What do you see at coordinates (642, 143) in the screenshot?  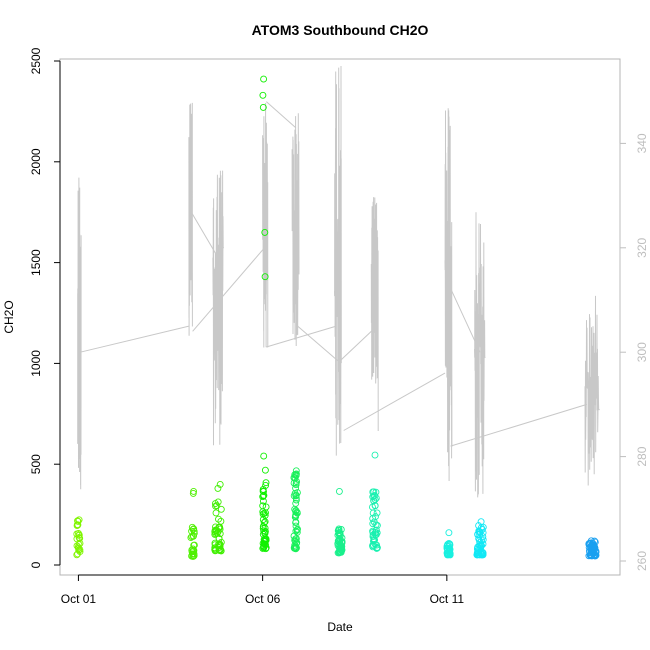 I see `y2-tick-label: 340` at bounding box center [642, 143].